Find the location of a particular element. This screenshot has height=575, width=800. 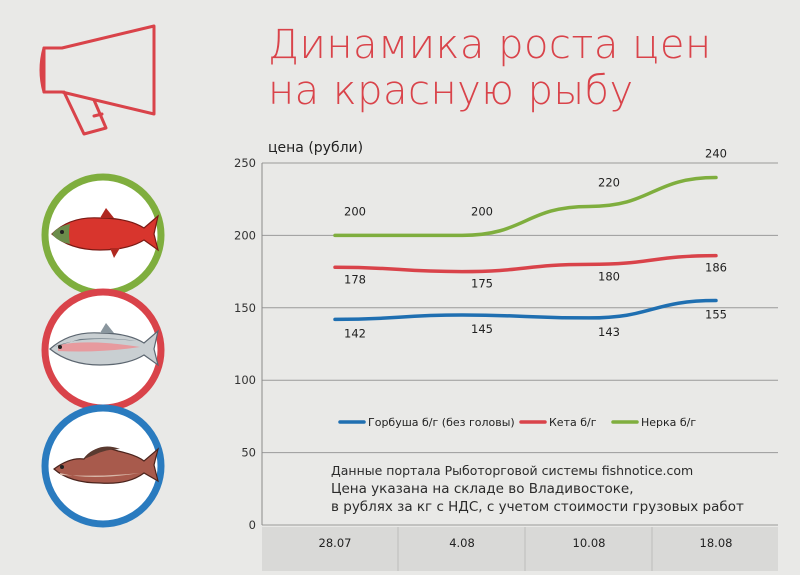

legend-label: Горбуша б/г (без головы) is located at coordinates (441, 422).